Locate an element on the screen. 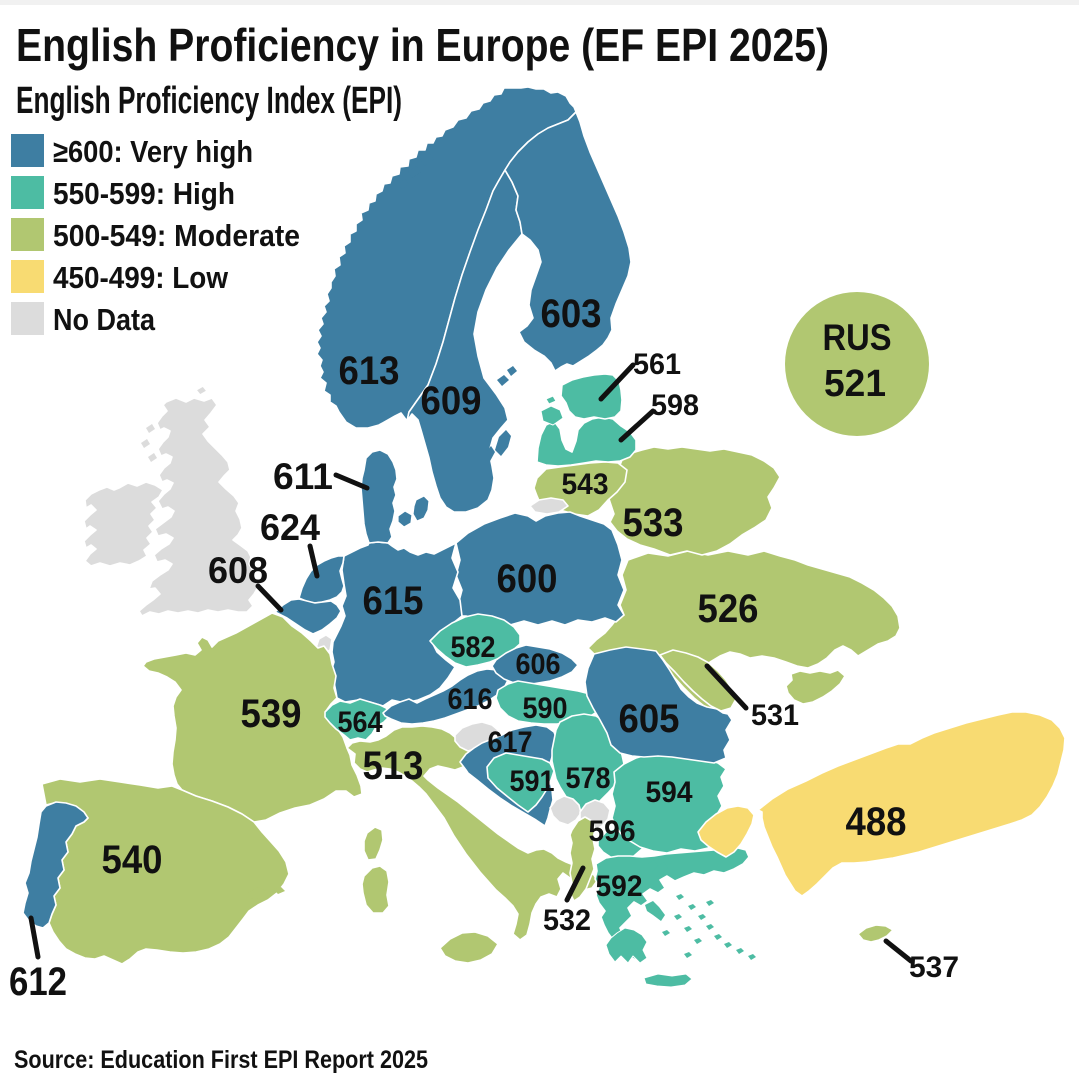 The width and height of the screenshot is (1079, 1080). svg-text: 450-499: Low is located at coordinates (141, 277).